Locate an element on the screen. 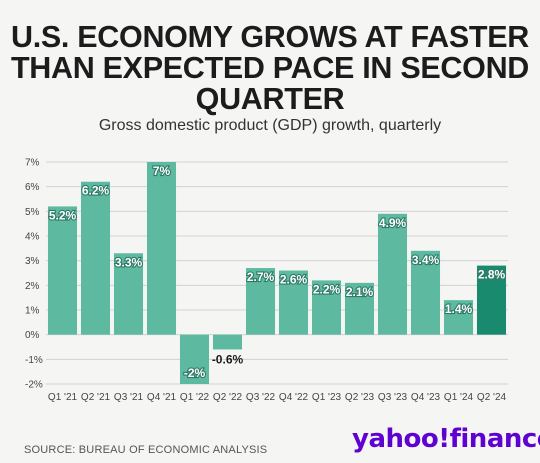 This screenshot has height=463, width=540. y-tick-label: 4% is located at coordinates (32, 237).